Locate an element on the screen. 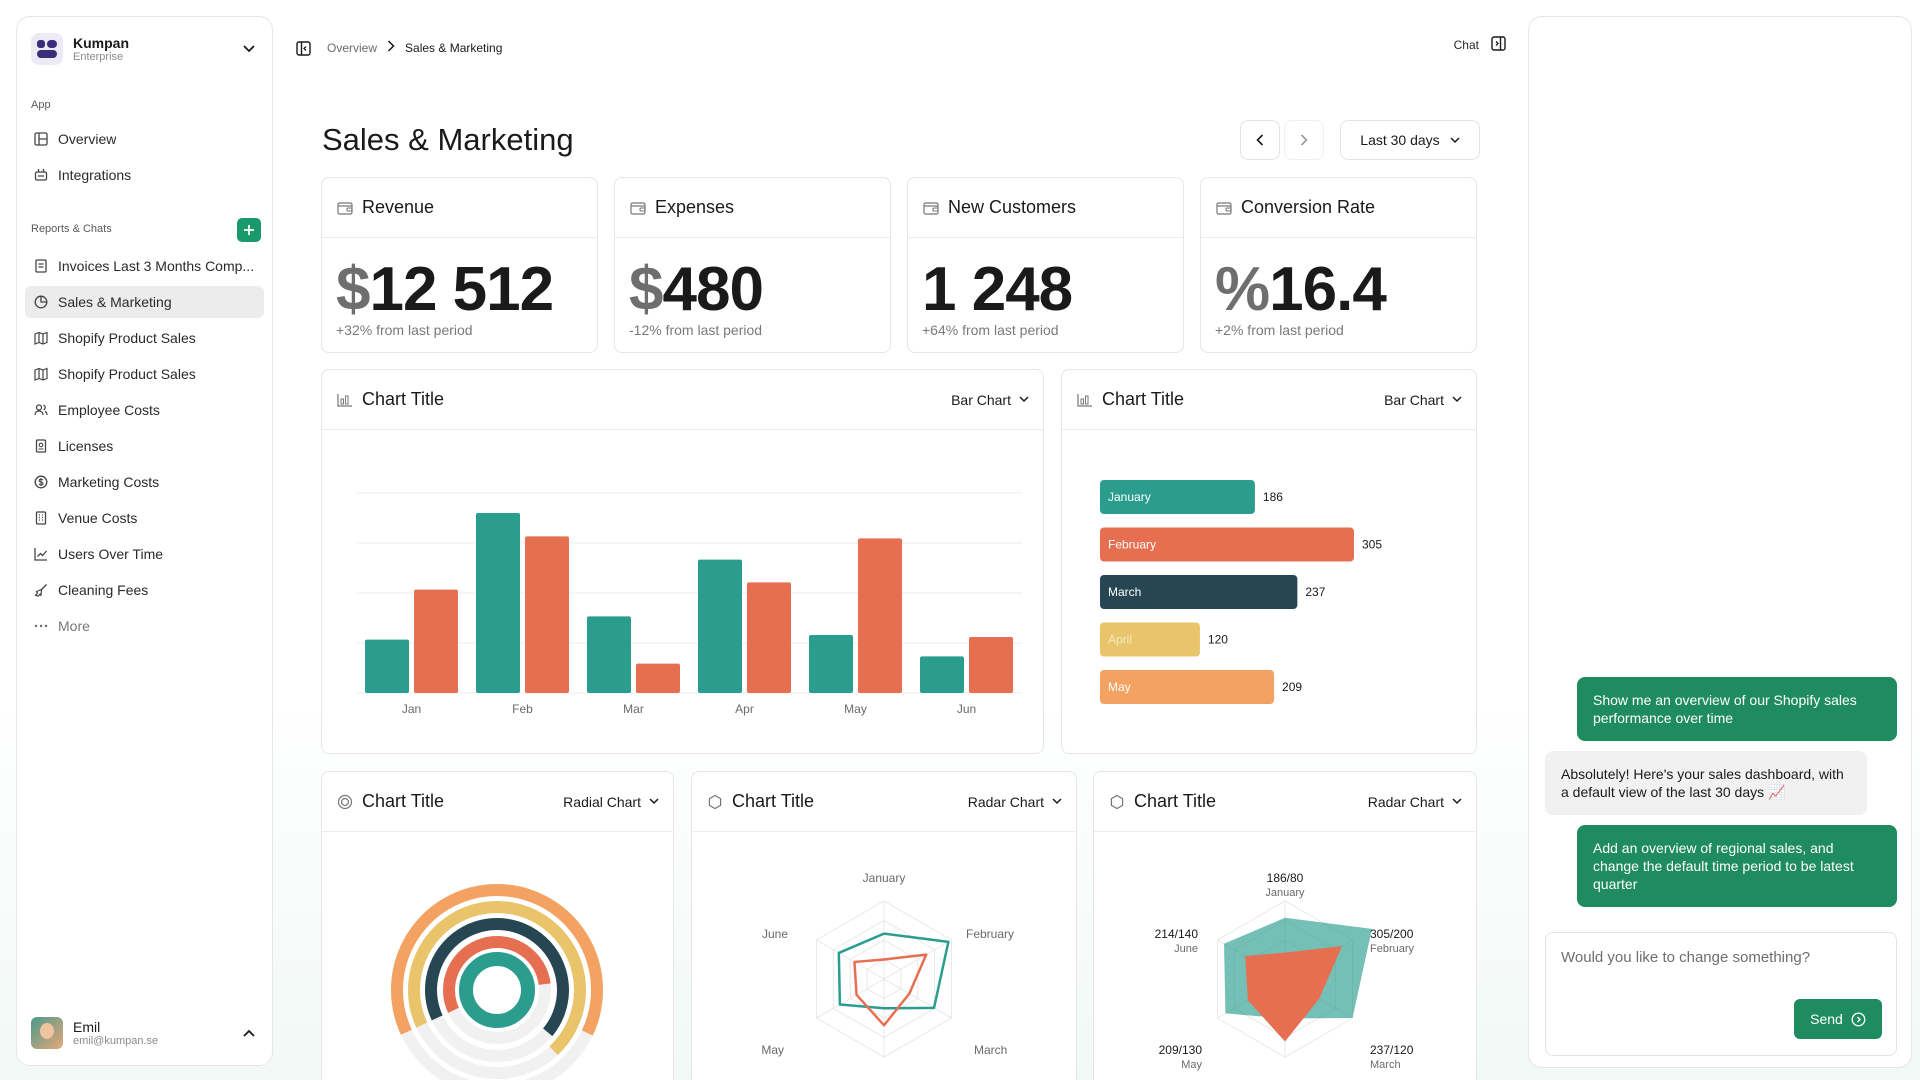 The image size is (1920, 1080). sidebar-item-licenses: Licenses is located at coordinates (144, 446).